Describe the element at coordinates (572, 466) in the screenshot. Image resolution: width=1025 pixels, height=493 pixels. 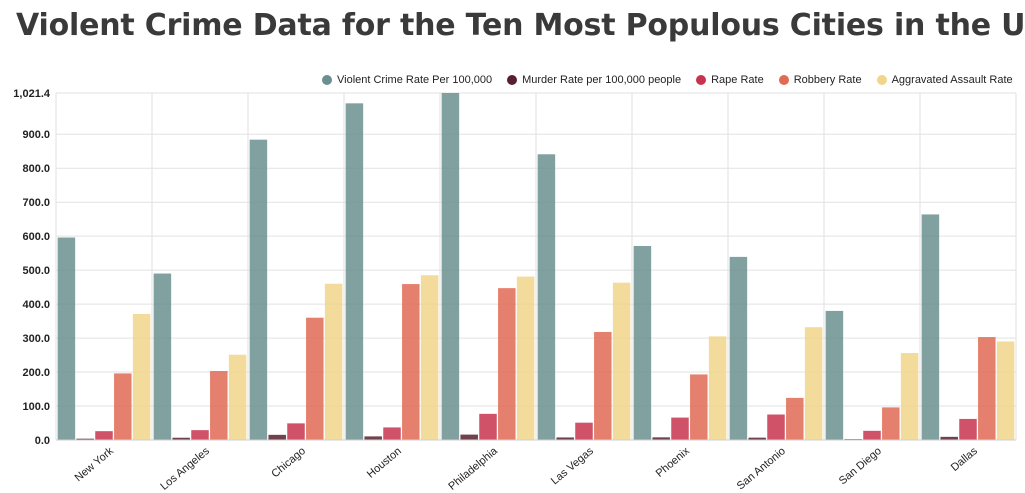
I see `x-tick-label: Las Vegas` at that location.